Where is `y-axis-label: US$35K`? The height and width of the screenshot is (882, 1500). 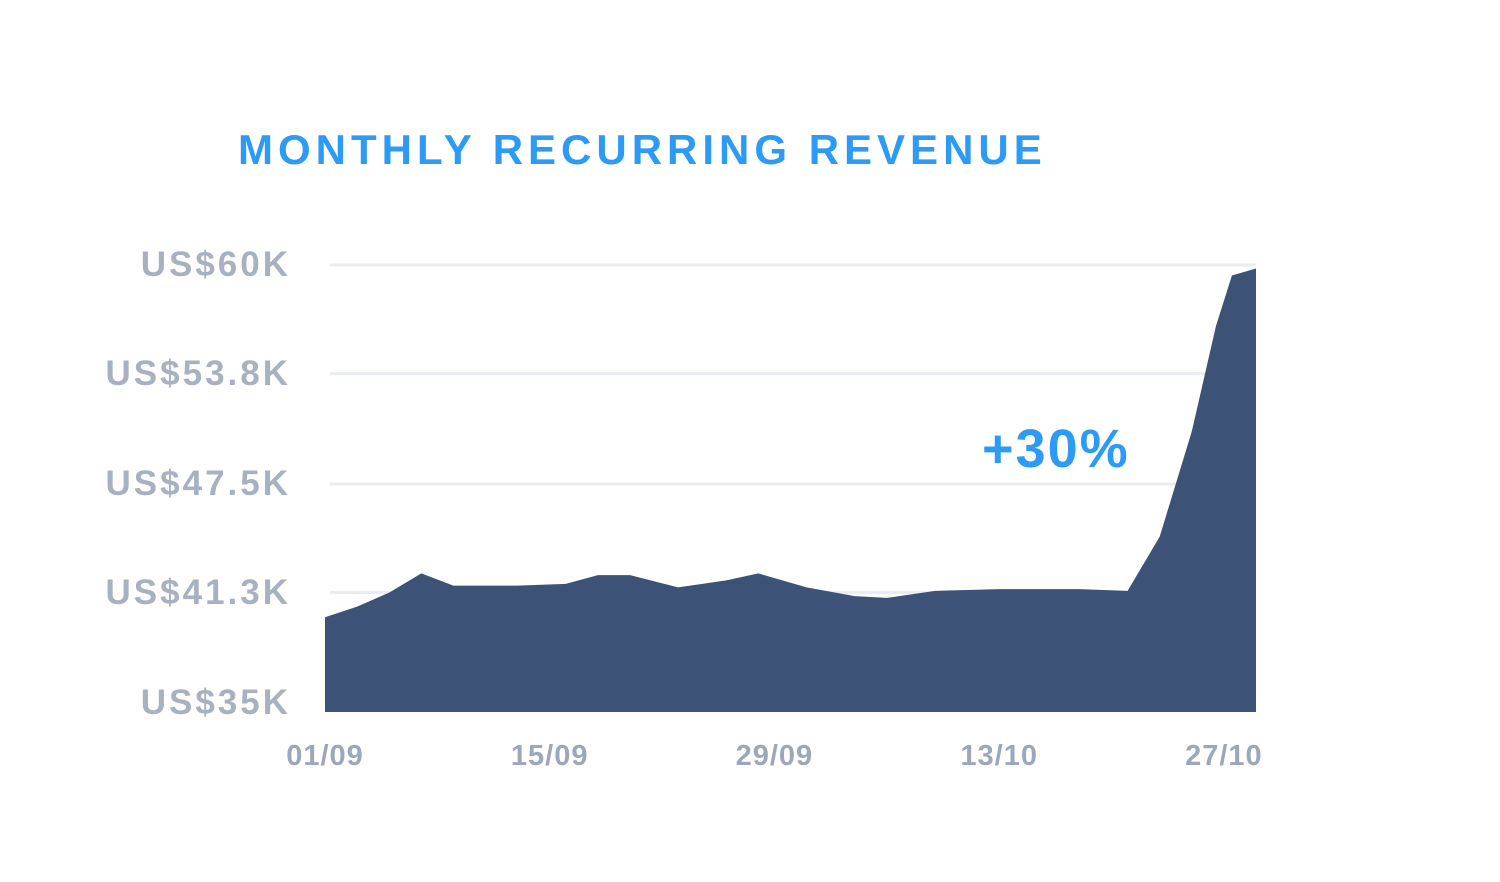 y-axis-label: US$35K is located at coordinates (215, 702).